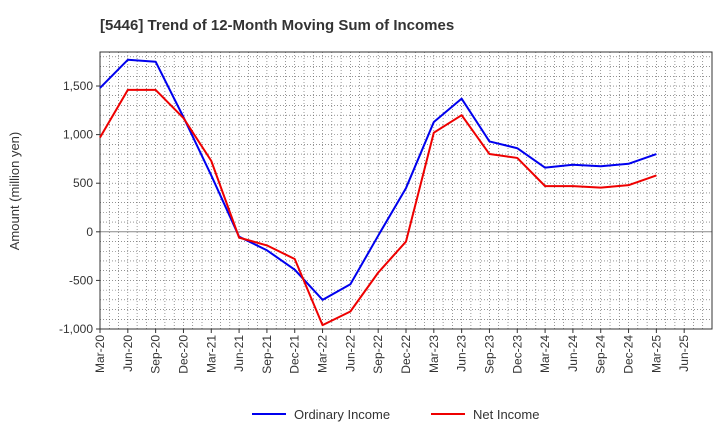  Describe the element at coordinates (434, 354) in the screenshot. I see `x-tick-label: Mar-23` at that location.